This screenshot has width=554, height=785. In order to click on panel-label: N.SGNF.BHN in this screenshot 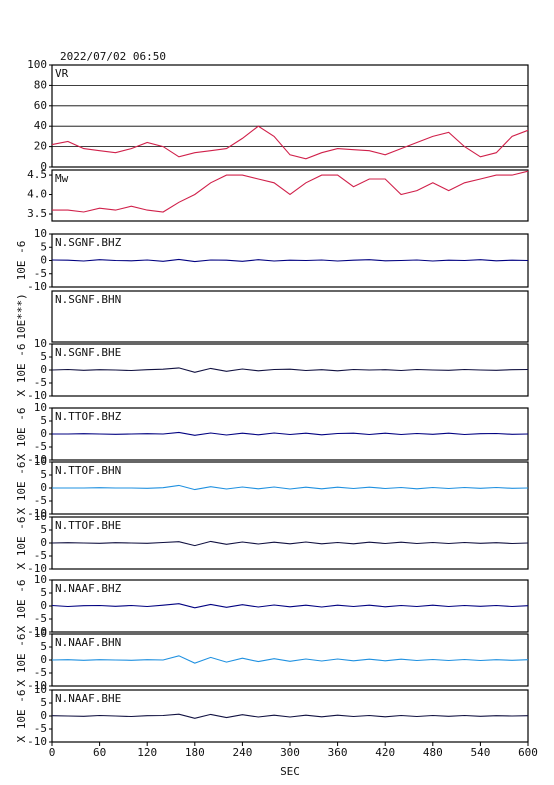, I will do `click(88, 299)`.